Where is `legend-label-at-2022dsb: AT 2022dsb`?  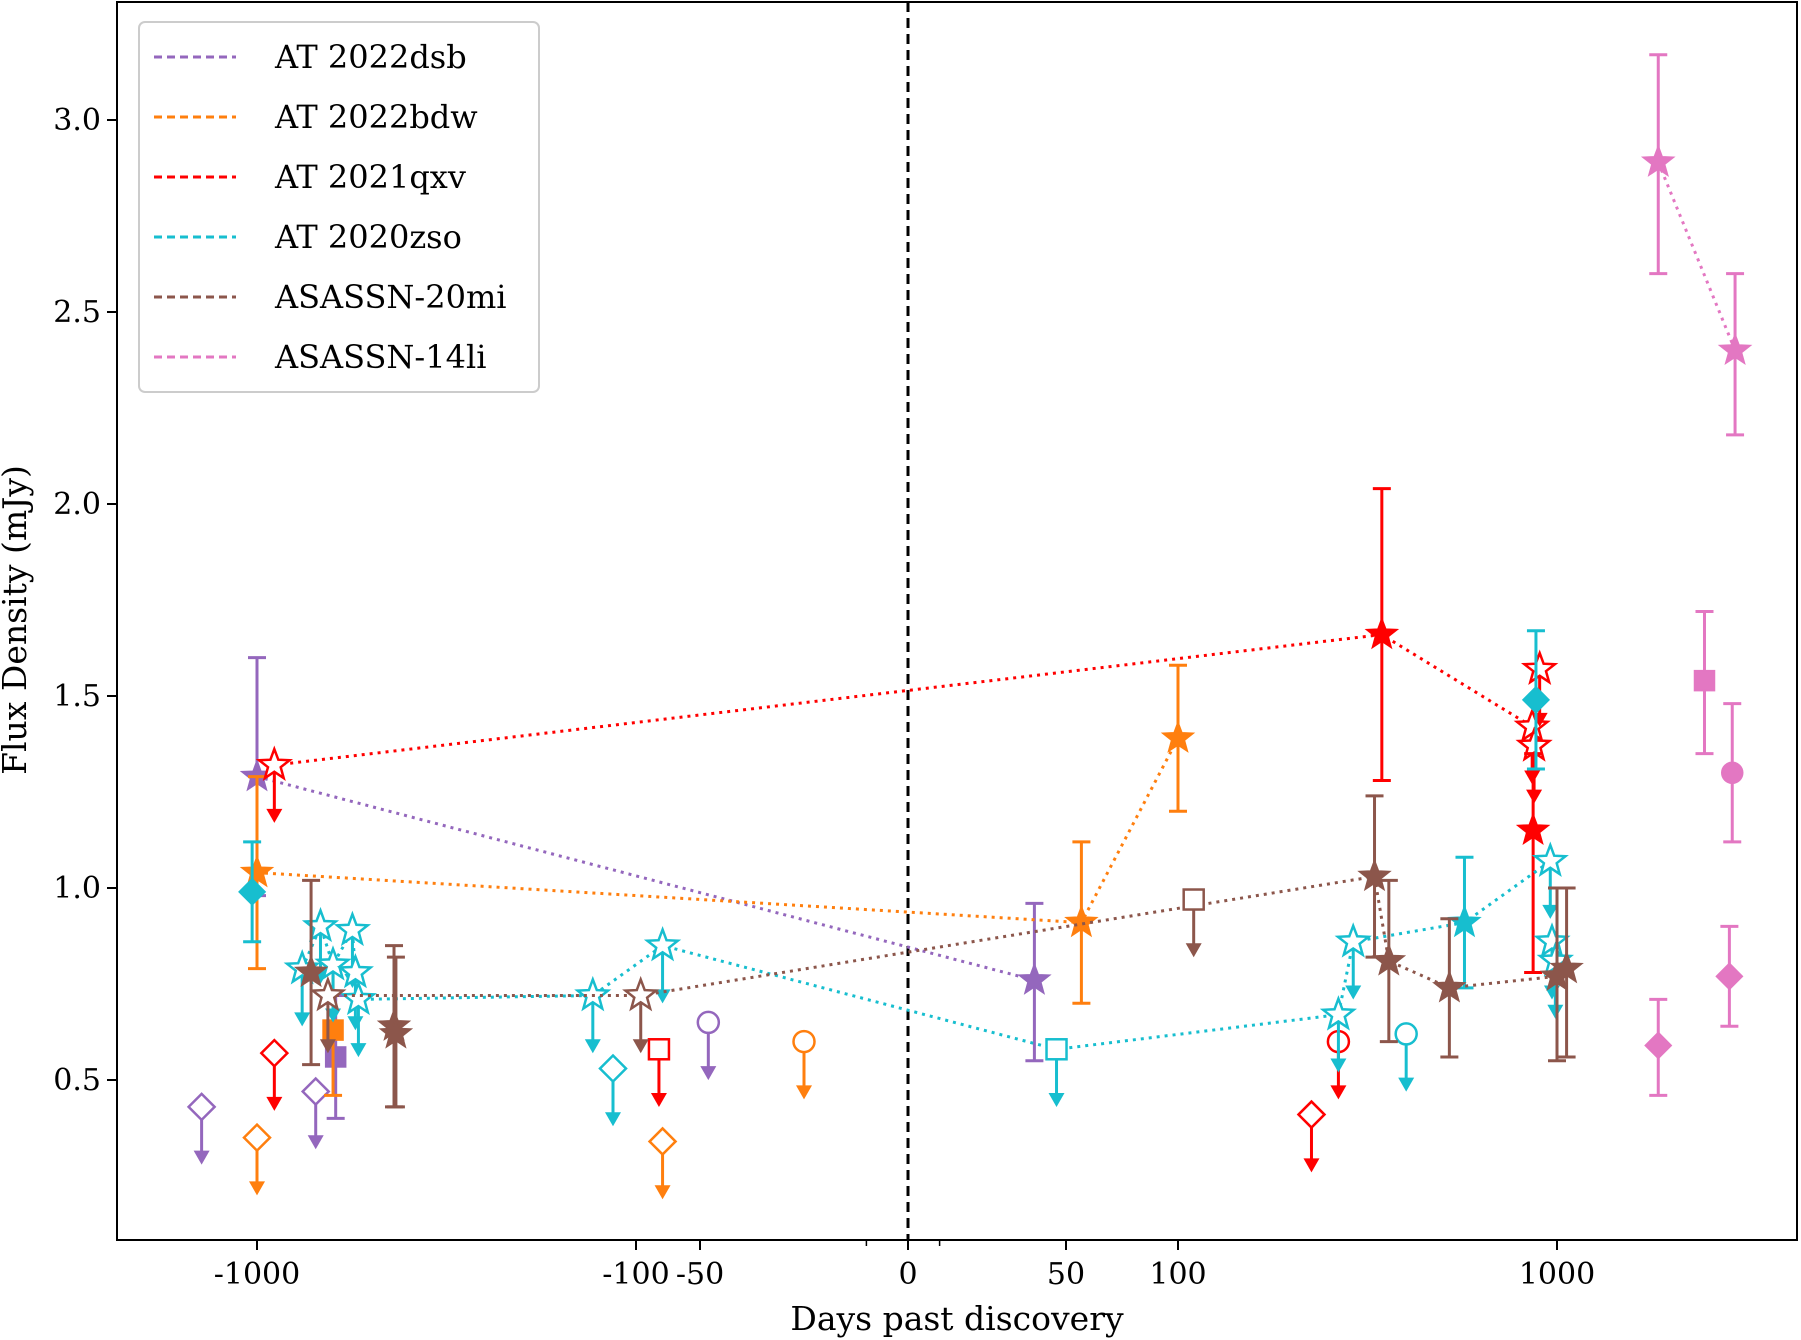
legend-label-at-2022dsb: AT 2022dsb is located at coordinates (370, 57).